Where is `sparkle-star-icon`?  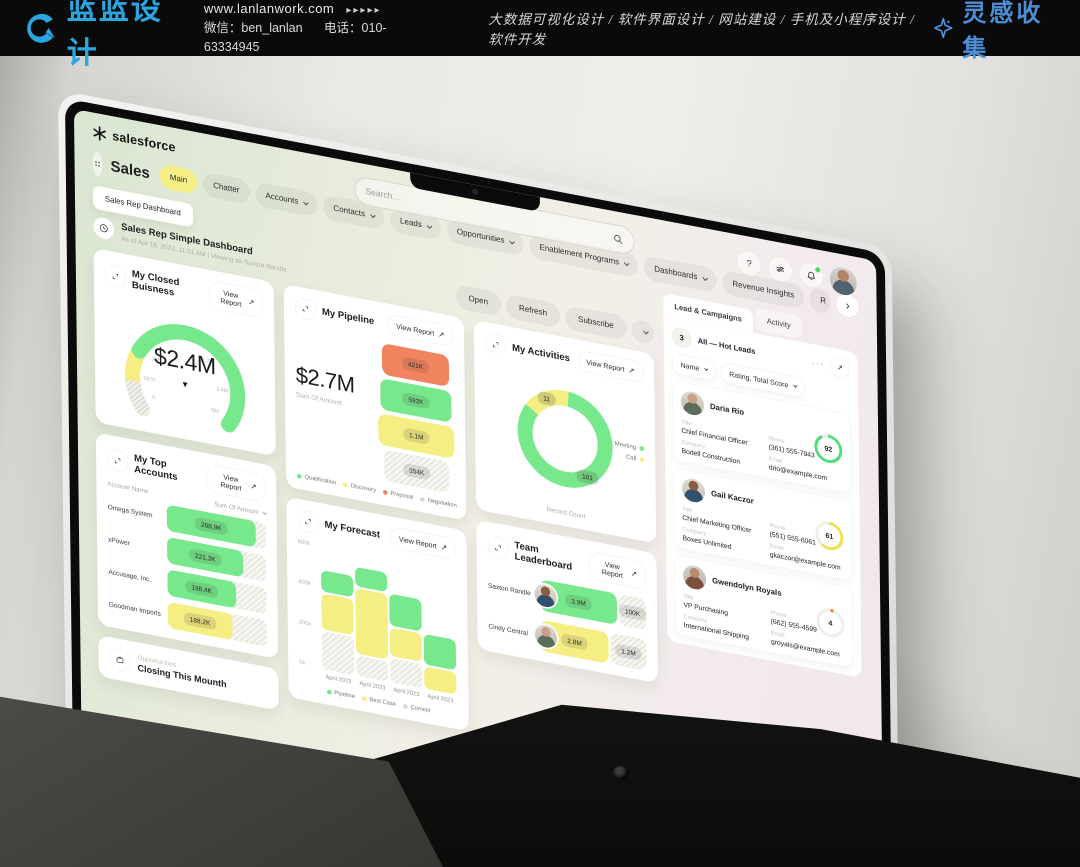
sparkle-star-icon is located at coordinates (943, 28).